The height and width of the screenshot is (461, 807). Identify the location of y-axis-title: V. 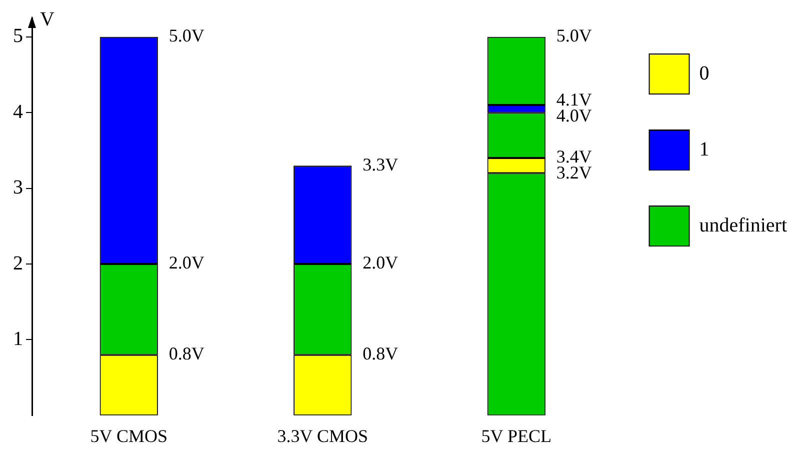
(47, 19).